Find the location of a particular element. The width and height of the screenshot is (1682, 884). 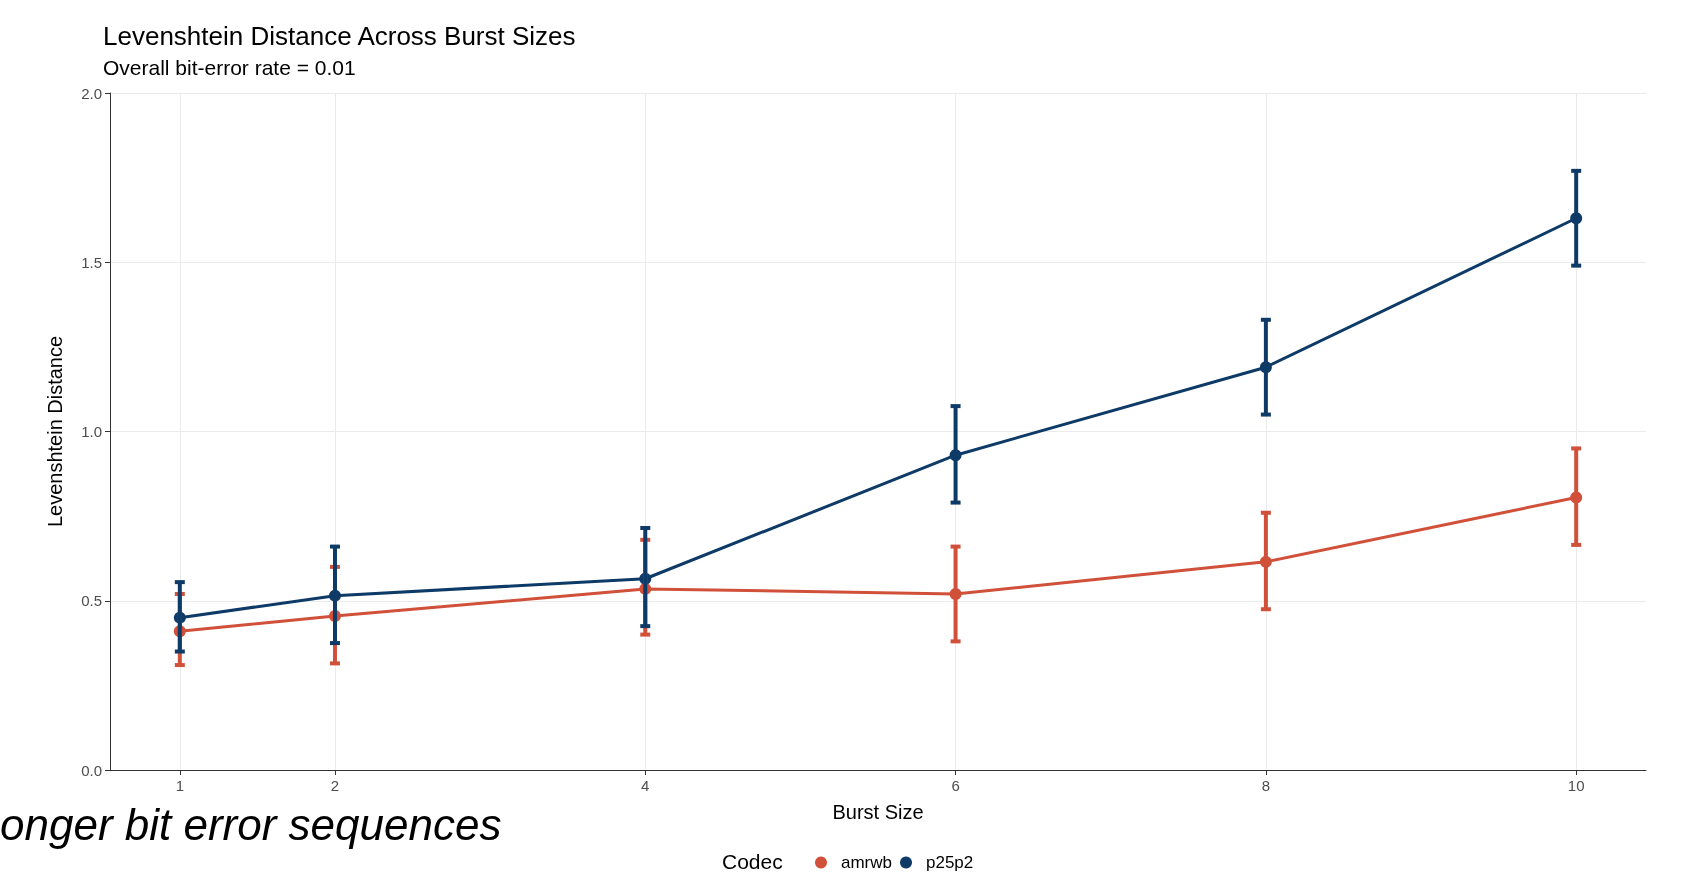

x-tick-label: 8 is located at coordinates (1266, 785).